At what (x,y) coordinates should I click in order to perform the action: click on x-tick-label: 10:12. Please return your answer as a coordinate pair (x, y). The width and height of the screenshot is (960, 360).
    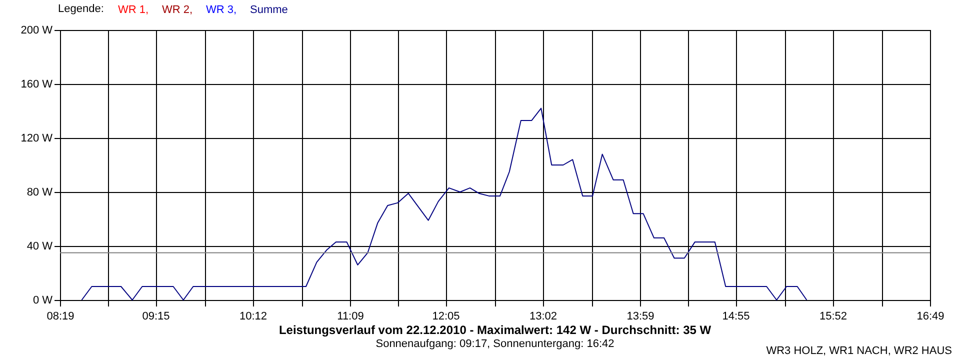
    Looking at the image, I should click on (253, 316).